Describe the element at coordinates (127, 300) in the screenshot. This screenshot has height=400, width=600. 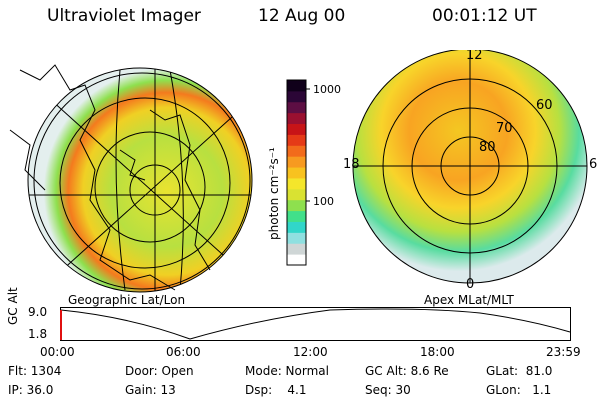
I see `geographic-label: Geographic Lat/Lon` at that location.